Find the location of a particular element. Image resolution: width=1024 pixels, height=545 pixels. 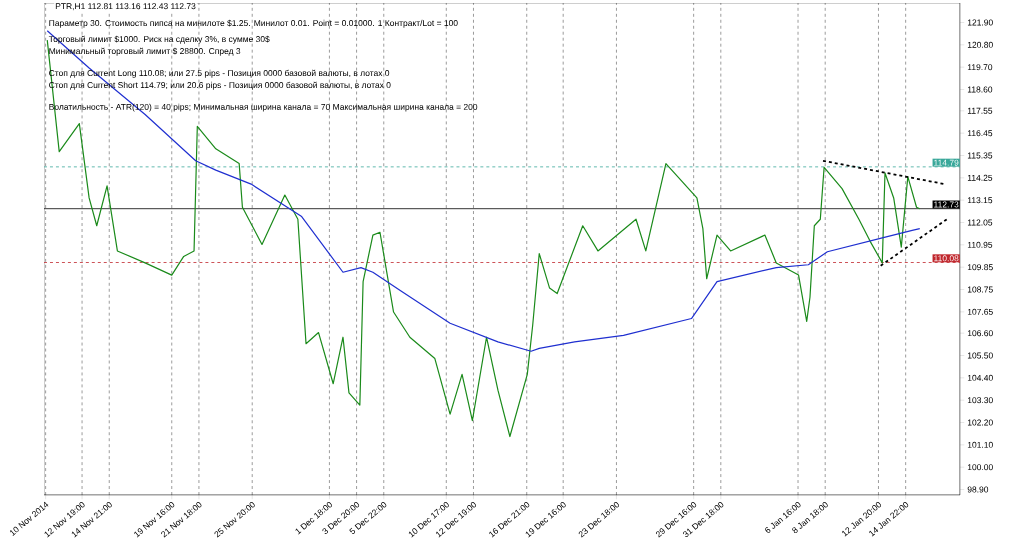

y-tick-label: 115.35 is located at coordinates (980, 155).